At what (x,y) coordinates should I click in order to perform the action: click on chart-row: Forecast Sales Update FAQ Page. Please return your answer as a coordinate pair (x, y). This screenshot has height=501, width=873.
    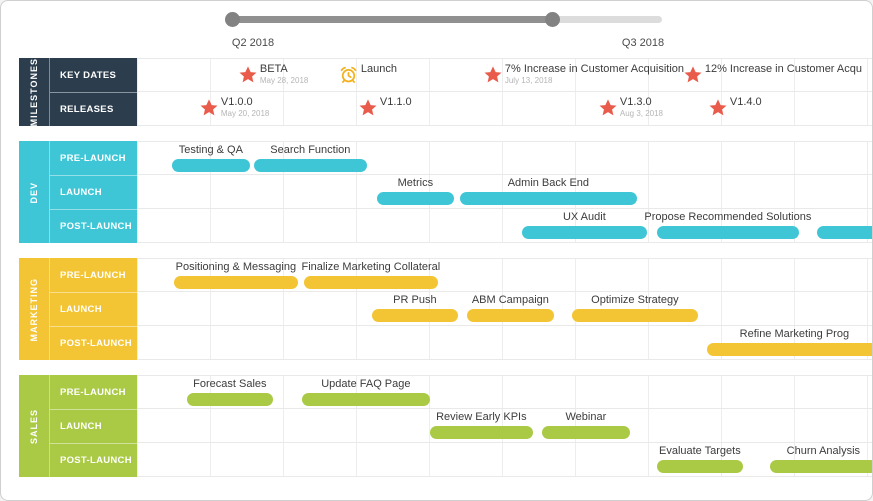
    Looking at the image, I should click on (504, 392).